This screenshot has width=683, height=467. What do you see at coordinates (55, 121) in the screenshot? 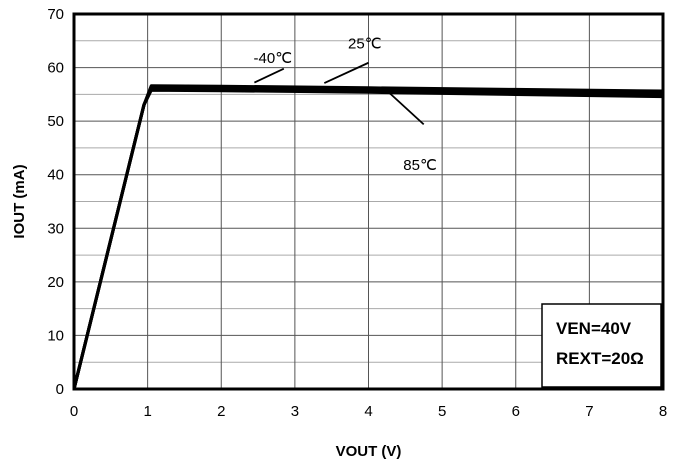
I see `y-tick-label: 50` at bounding box center [55, 121].